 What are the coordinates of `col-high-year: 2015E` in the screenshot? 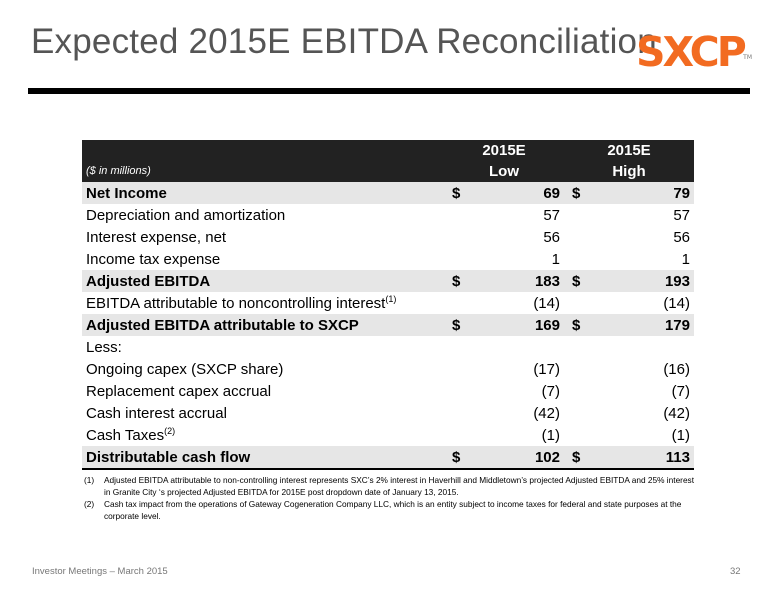 It's located at (629, 150).